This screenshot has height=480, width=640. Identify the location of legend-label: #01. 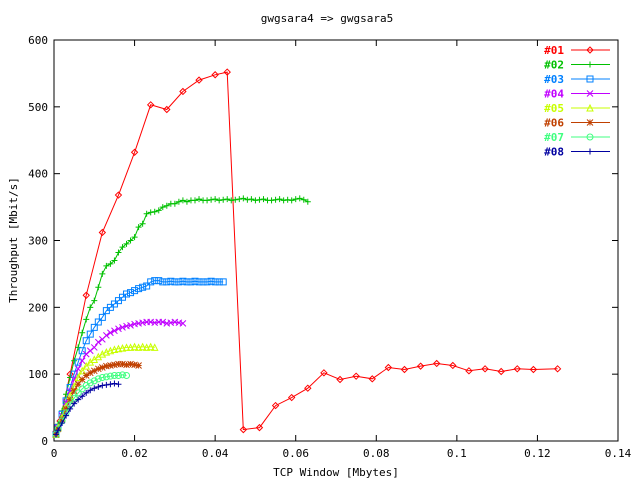
(554, 50).